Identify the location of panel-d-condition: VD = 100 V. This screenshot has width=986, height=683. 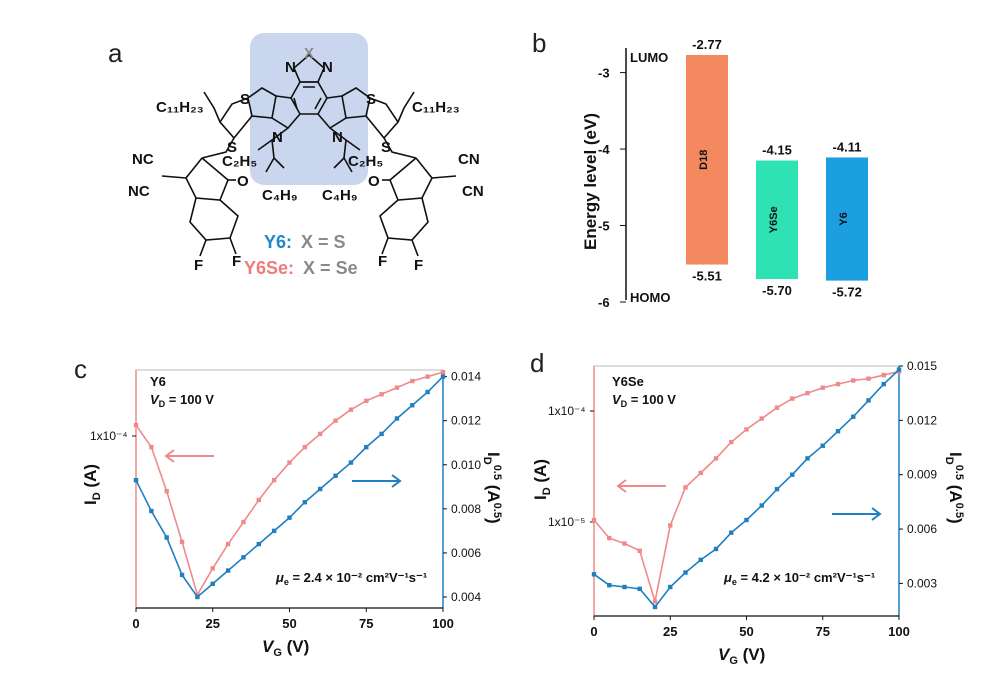
(644, 400).